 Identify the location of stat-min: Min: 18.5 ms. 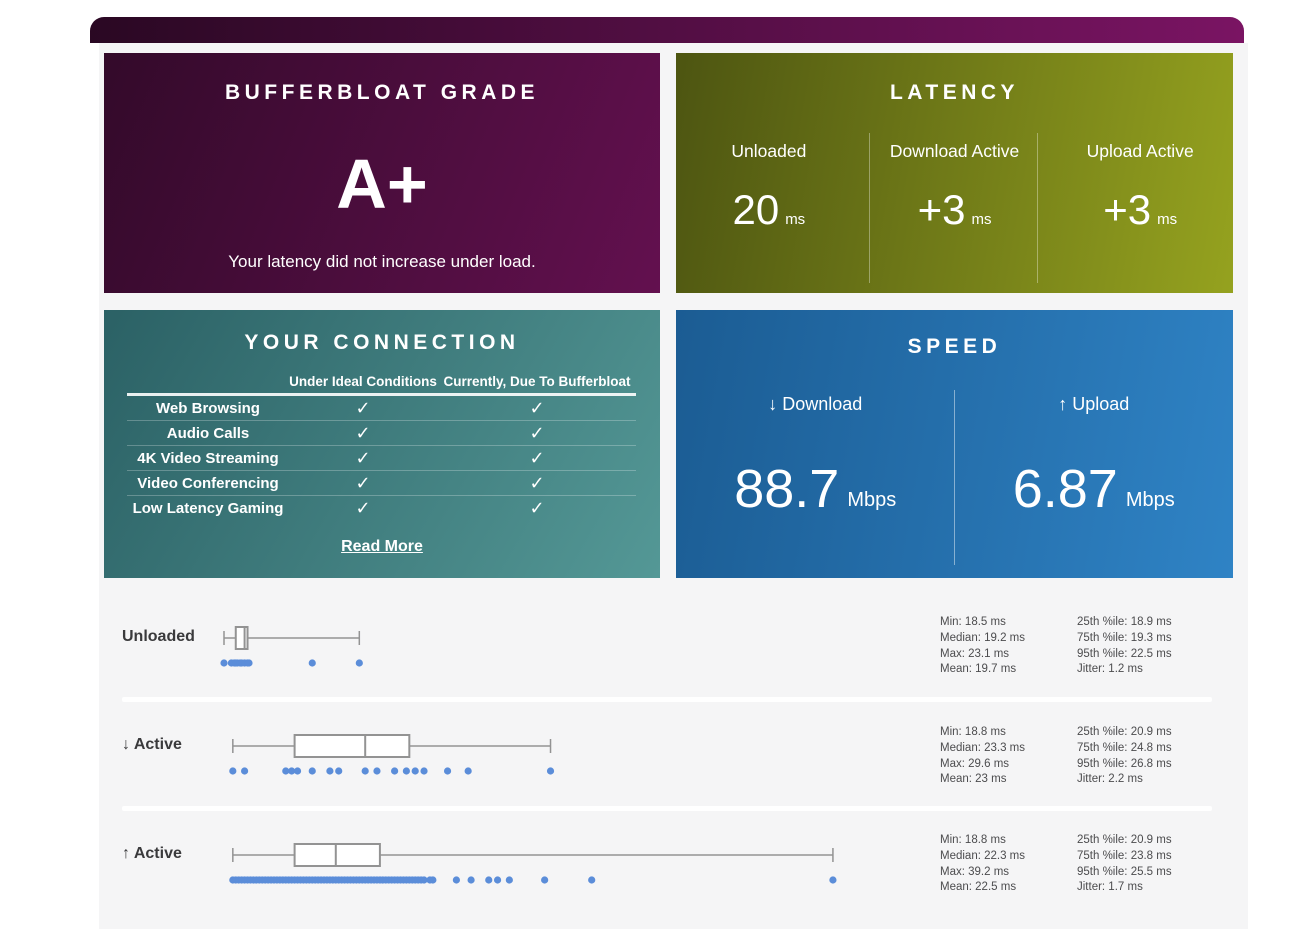
(973, 622).